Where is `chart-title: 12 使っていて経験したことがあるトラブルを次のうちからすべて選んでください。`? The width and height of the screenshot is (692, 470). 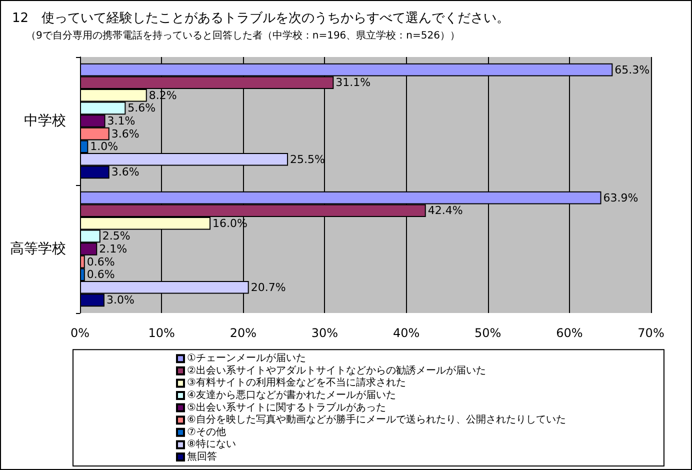 chart-title: 12 使っていて経験したことがあるトラブルを次のうちからすべて選んでください。 is located at coordinates (261, 18).